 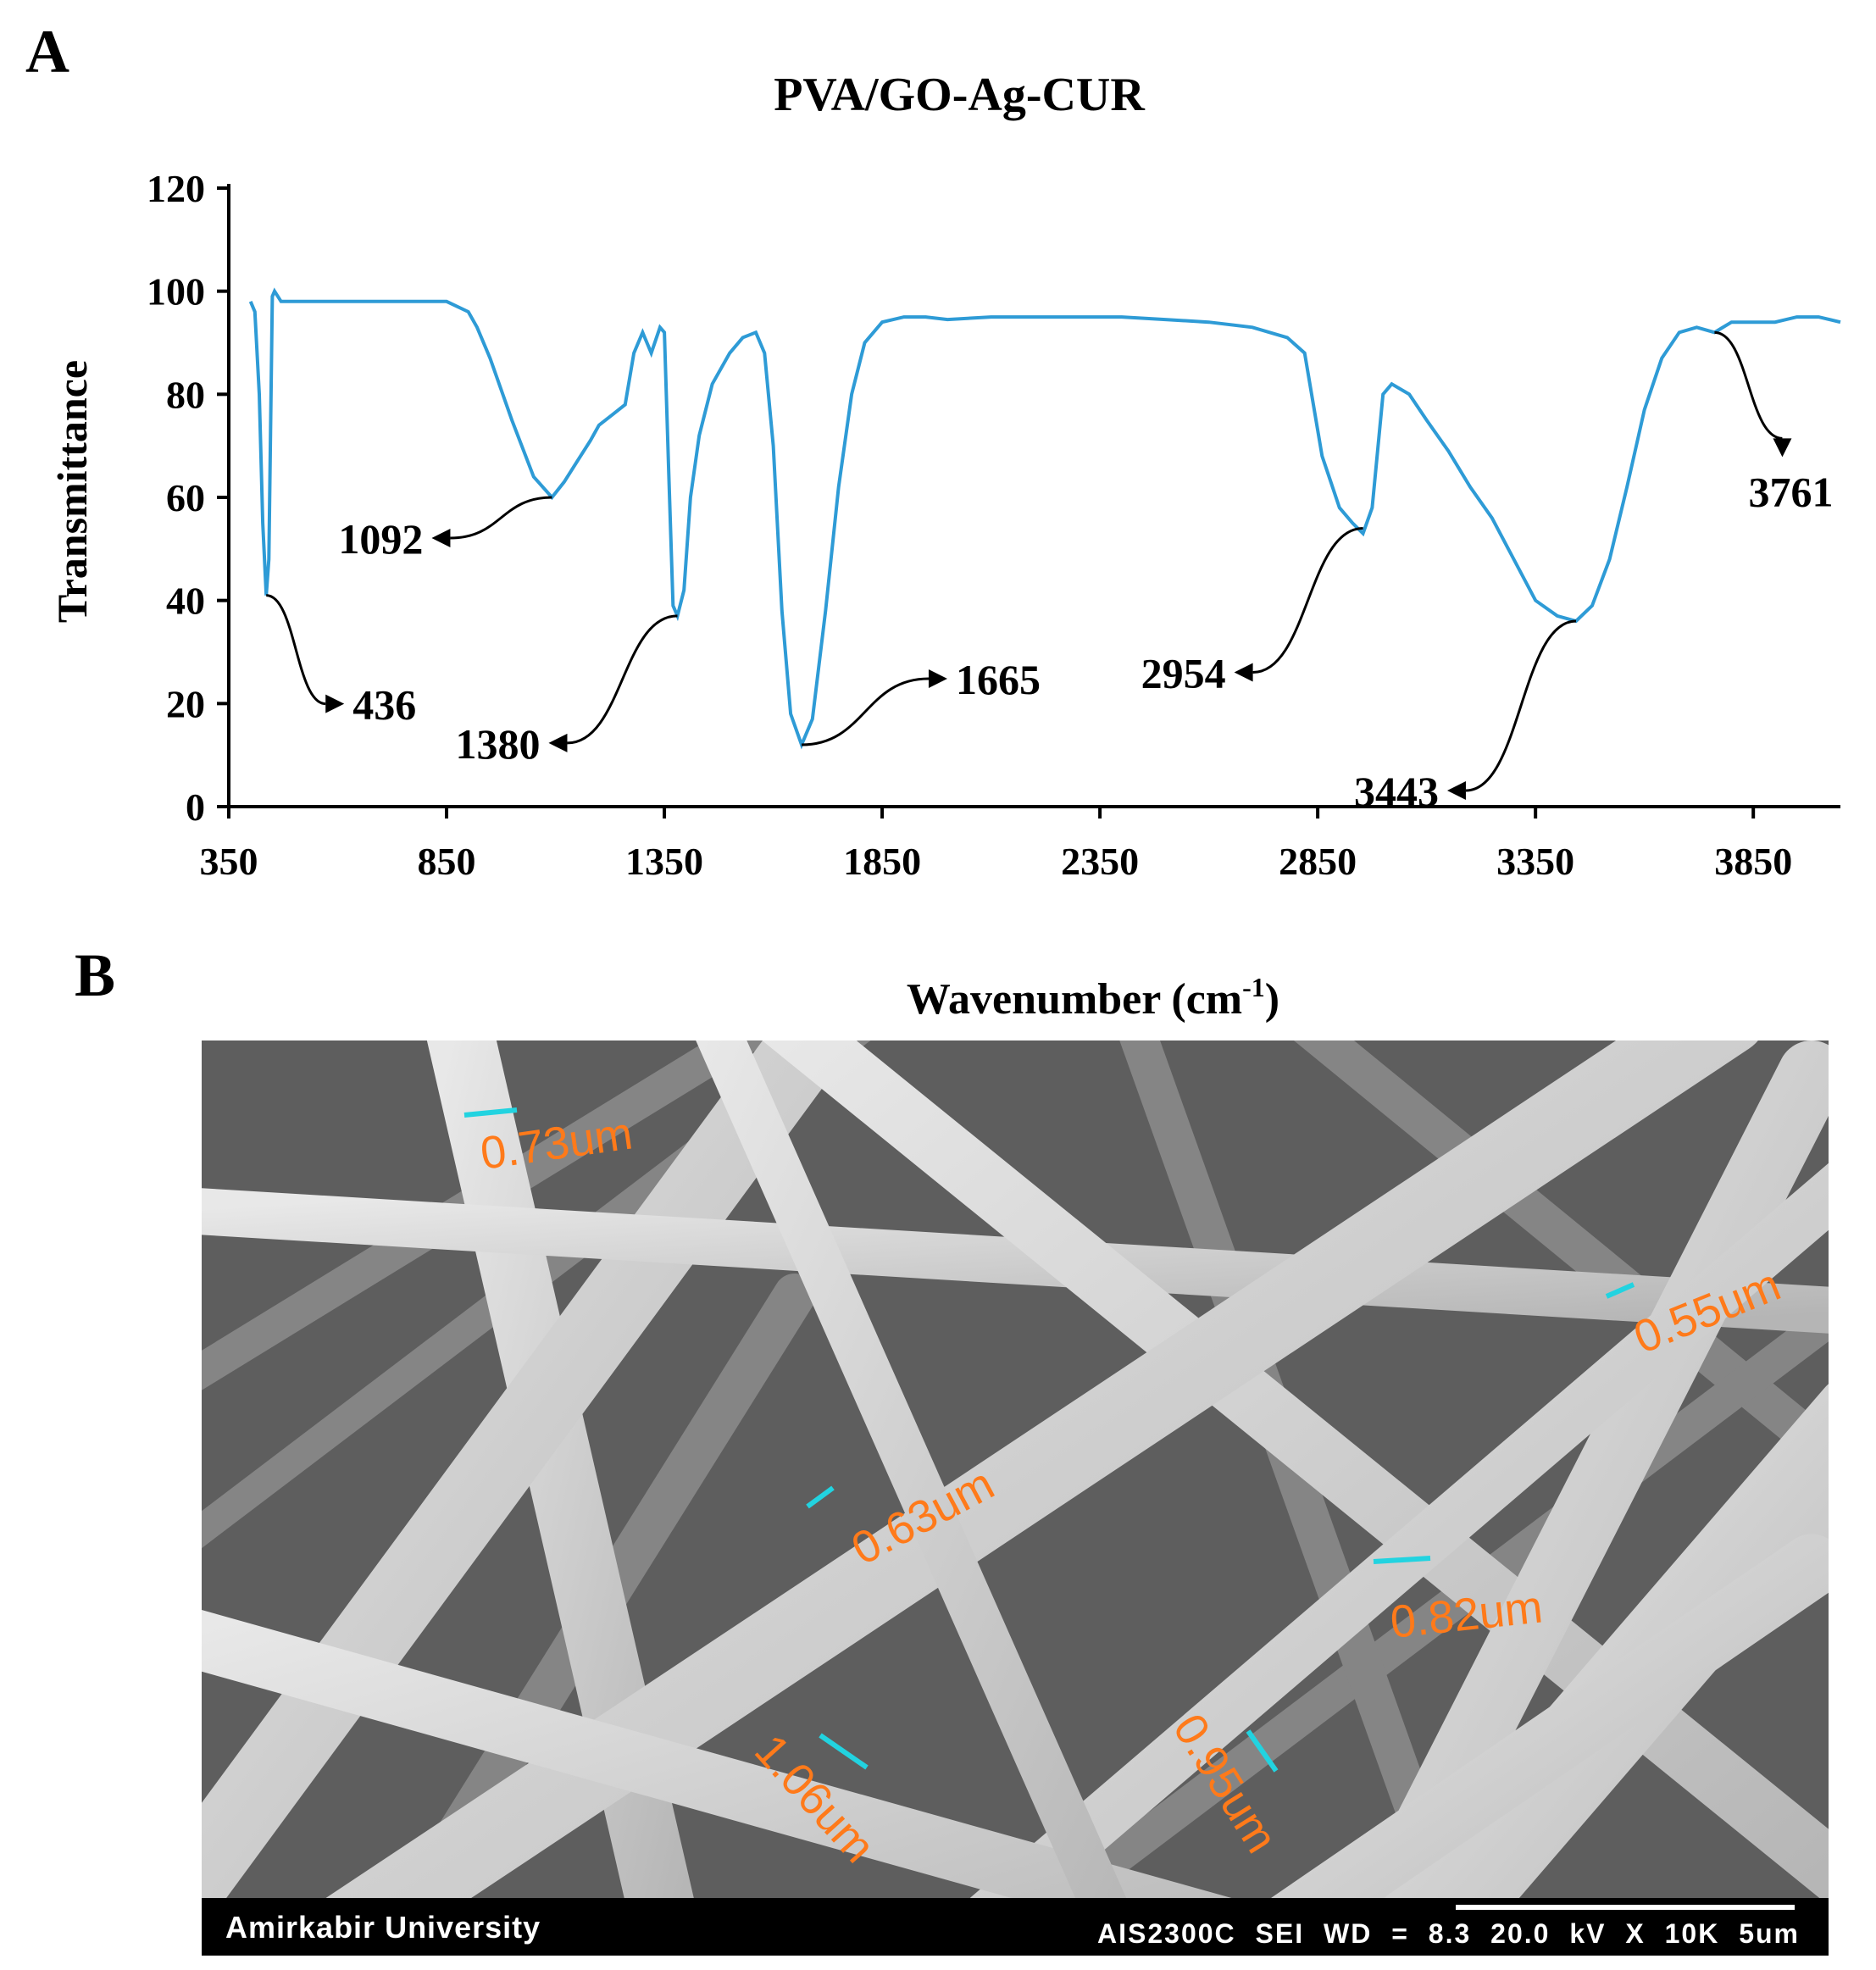 I want to click on annotation-label-2: 1380, so click(x=497, y=744).